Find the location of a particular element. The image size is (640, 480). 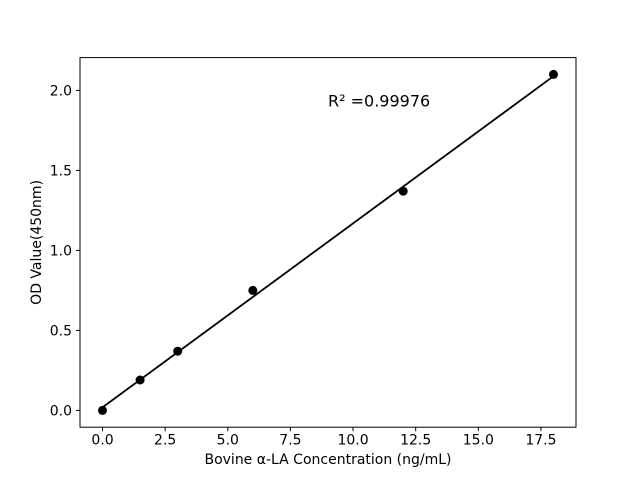

y-tick-label: 0.0 is located at coordinates (61, 411).